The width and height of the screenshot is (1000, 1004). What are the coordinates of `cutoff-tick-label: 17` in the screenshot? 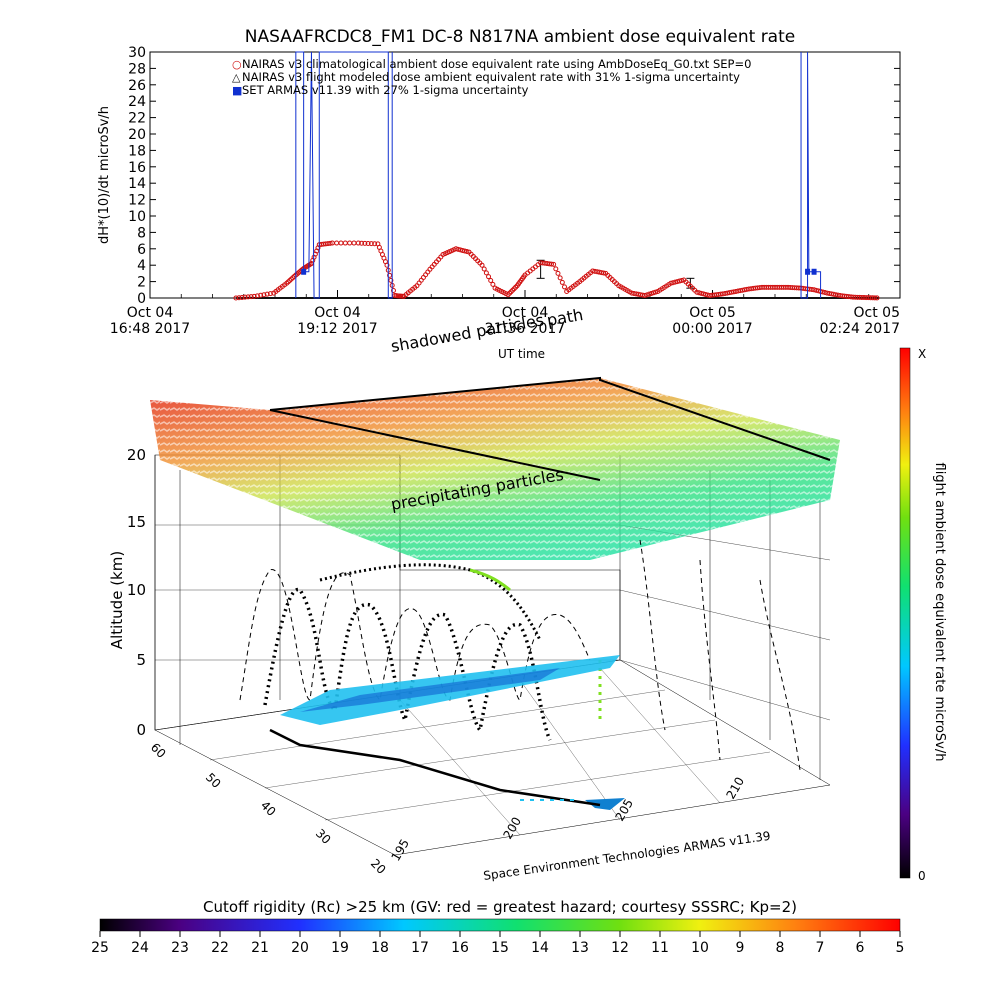 It's located at (420, 948).